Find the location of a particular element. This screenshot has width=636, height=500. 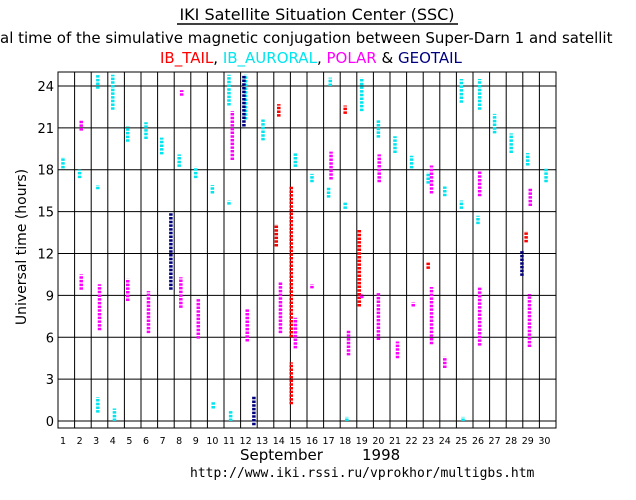

x-tick-label: 29 is located at coordinates (528, 441).